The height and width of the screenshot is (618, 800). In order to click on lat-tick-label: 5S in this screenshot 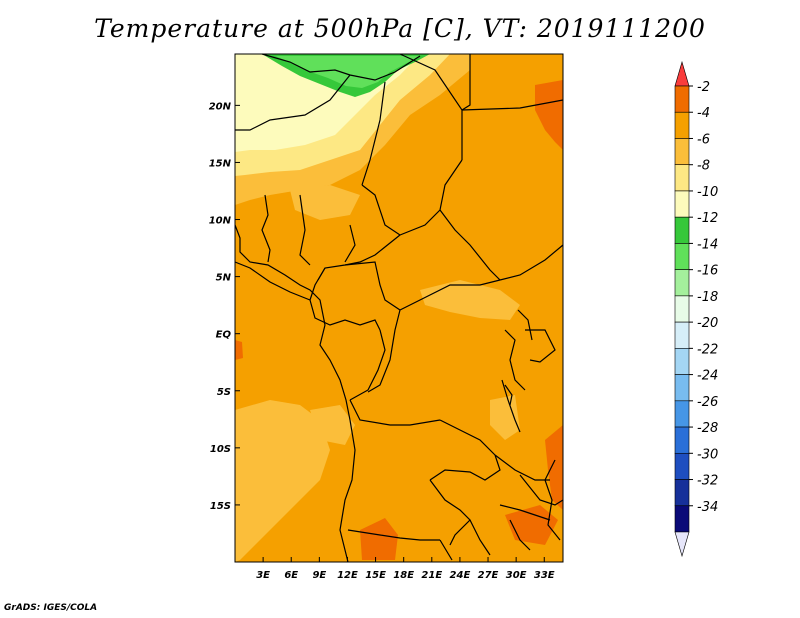, I will do `click(224, 392)`.